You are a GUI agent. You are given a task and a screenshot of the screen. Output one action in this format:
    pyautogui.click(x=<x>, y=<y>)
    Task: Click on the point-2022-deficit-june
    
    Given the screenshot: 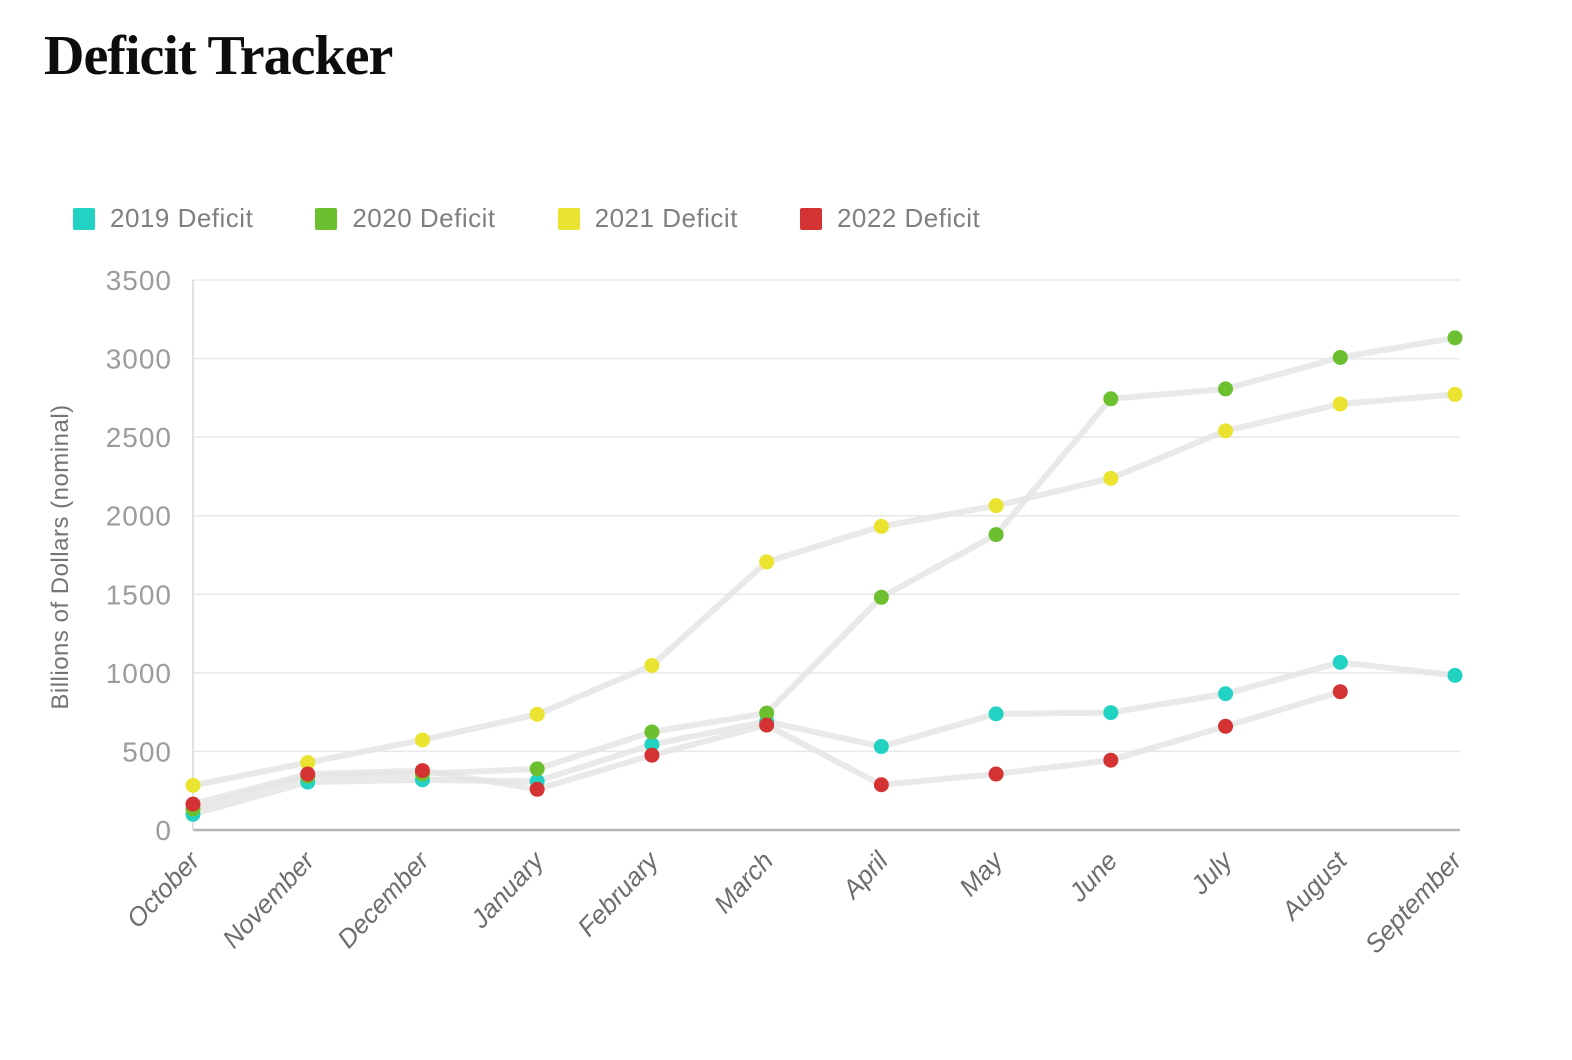 What is the action you would take?
    pyautogui.click(x=1111, y=760)
    